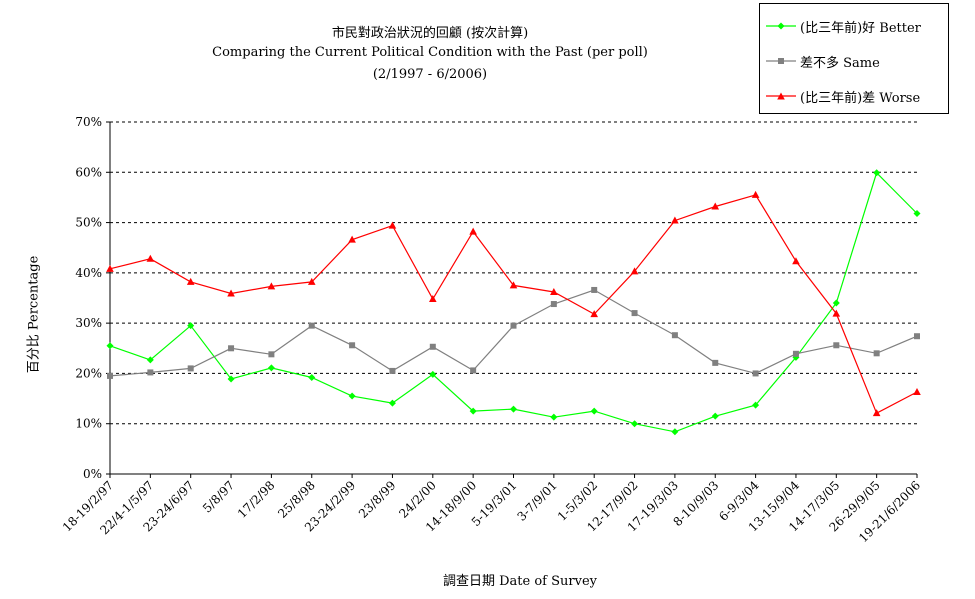 This screenshot has width=975, height=599. What do you see at coordinates (781, 26) in the screenshot?
I see `legend-swatch-better` at bounding box center [781, 26].